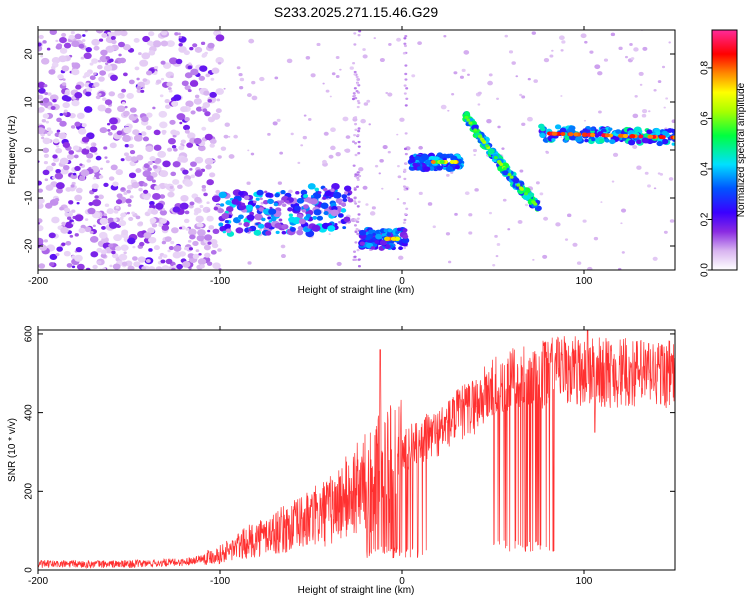 The image size is (750, 600). Describe the element at coordinates (705, 270) in the screenshot. I see `colorbar-tick-label: 0.0` at that location.